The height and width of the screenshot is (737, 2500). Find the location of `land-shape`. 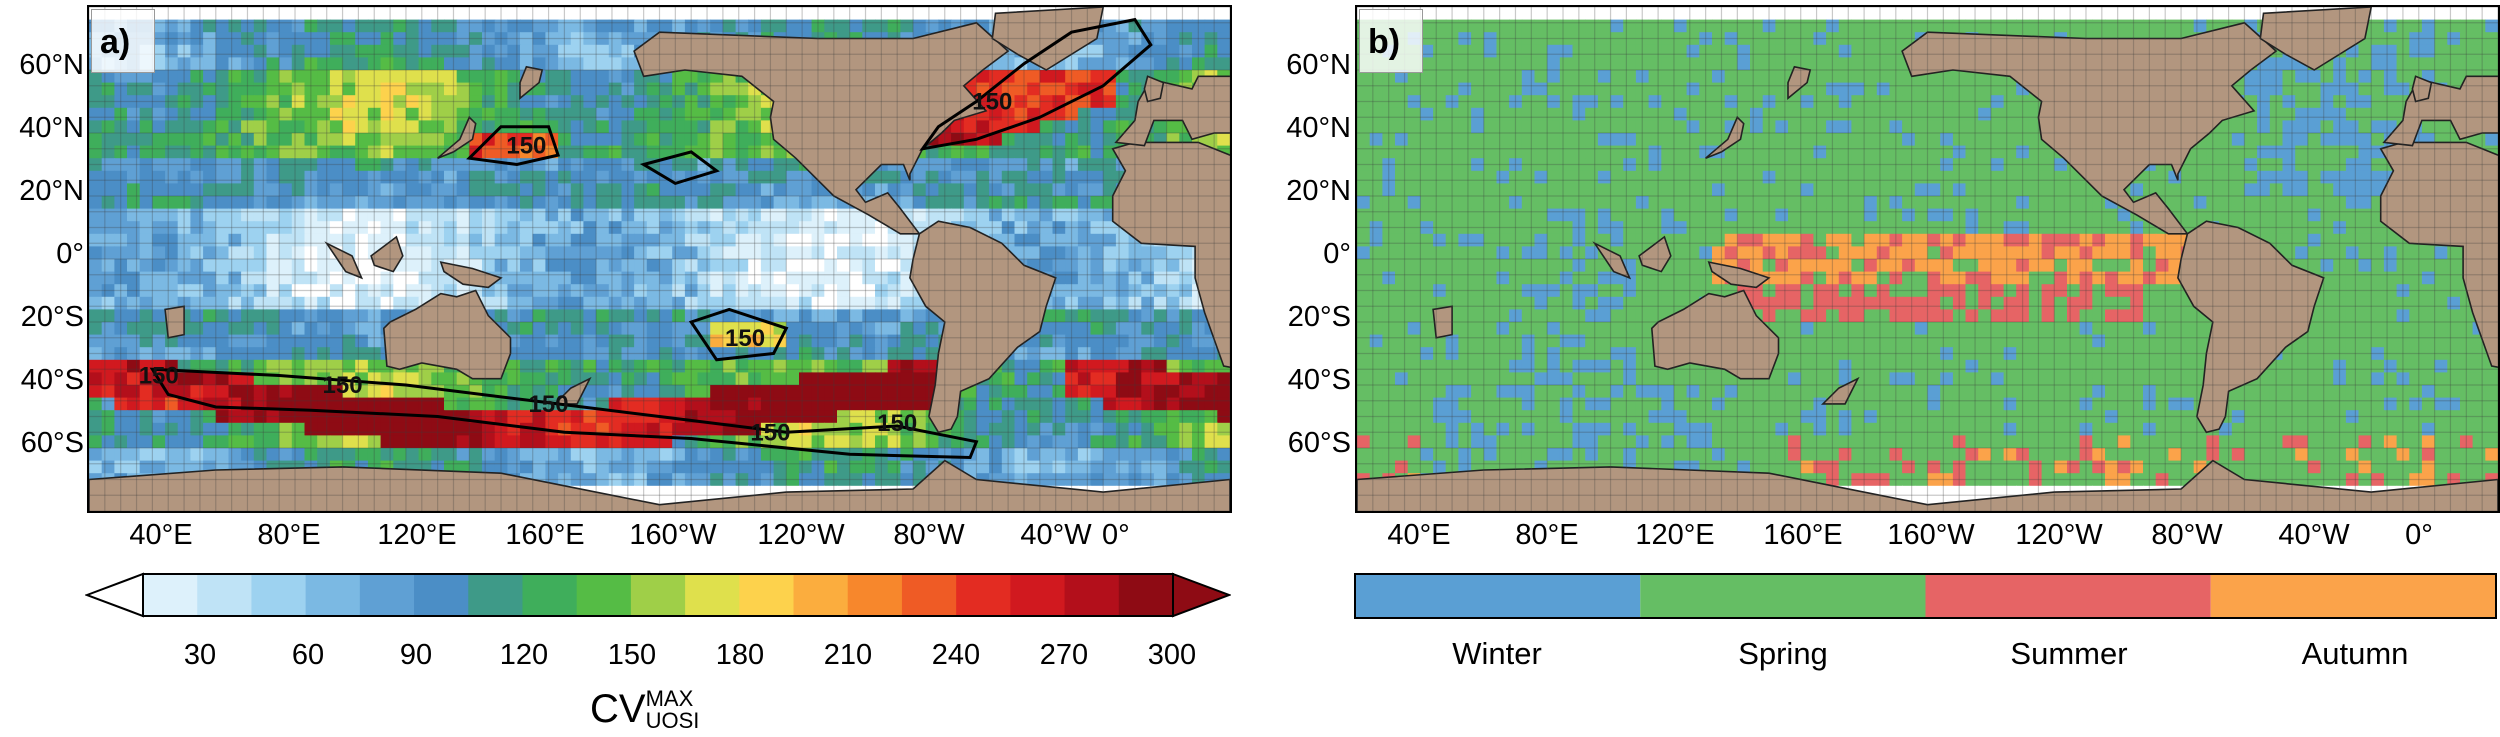

land-shape is located at coordinates (659, 485).